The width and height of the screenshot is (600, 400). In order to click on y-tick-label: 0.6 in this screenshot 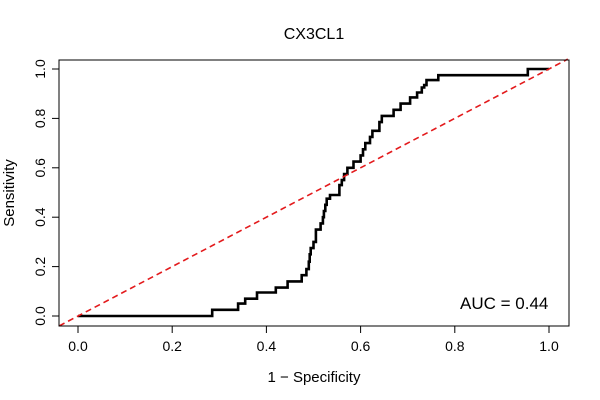, I will do `click(40, 168)`.